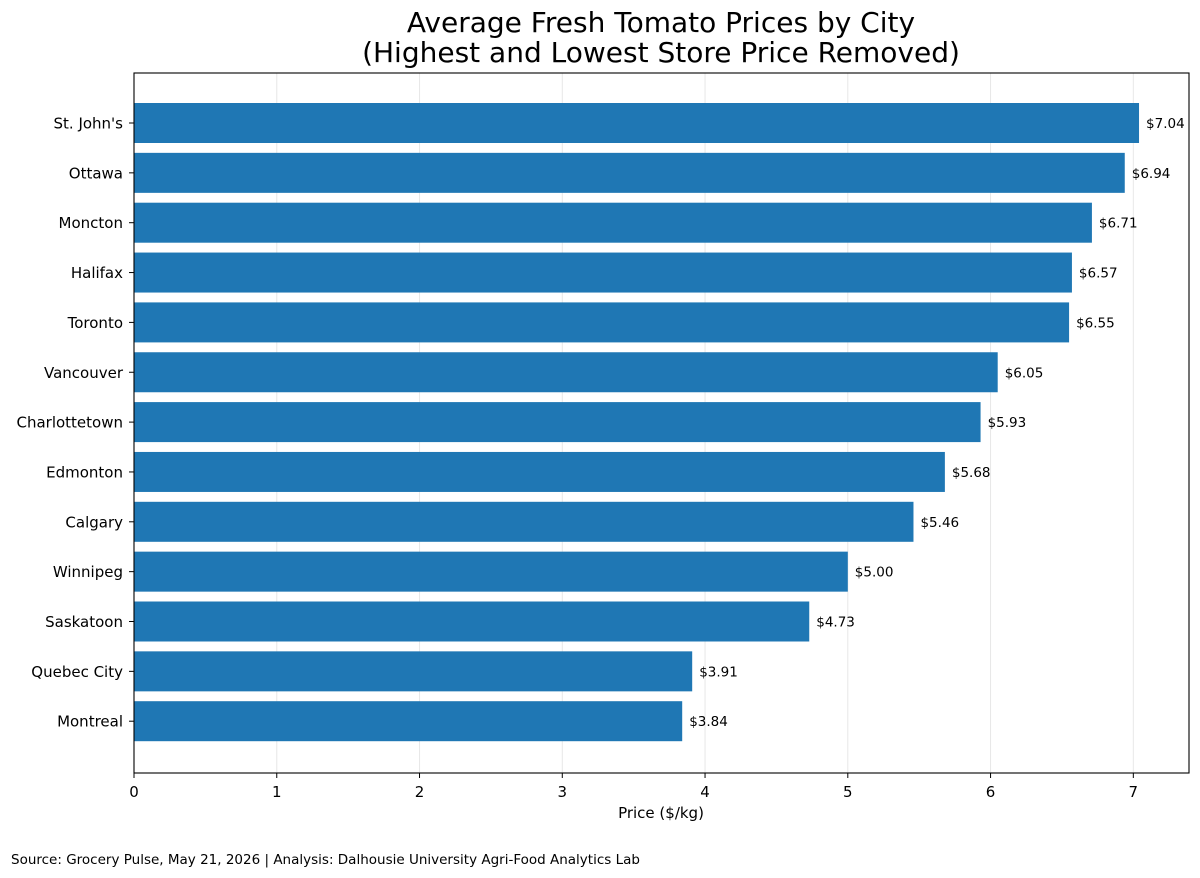 The height and width of the screenshot is (878, 1200). Describe the element at coordinates (94, 522) in the screenshot. I see `y-tick-label-8: Calgary` at that location.